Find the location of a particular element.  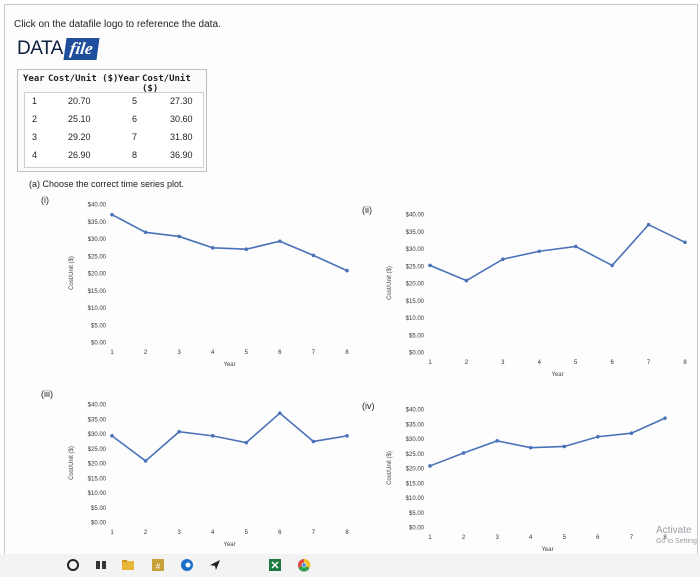

option-iii-radio: (iii) is located at coordinates (47, 394).